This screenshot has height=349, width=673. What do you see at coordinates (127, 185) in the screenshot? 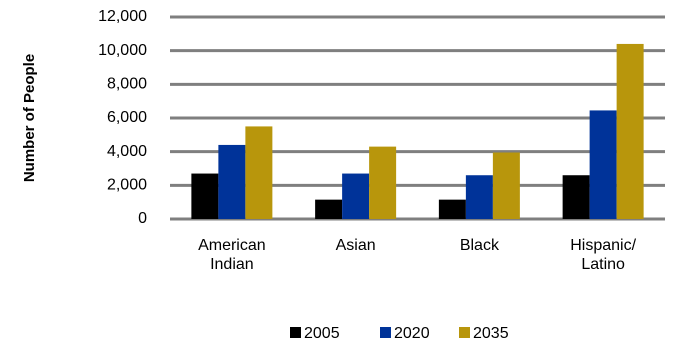
I see `y-tick-label: 2,000` at bounding box center [127, 185].